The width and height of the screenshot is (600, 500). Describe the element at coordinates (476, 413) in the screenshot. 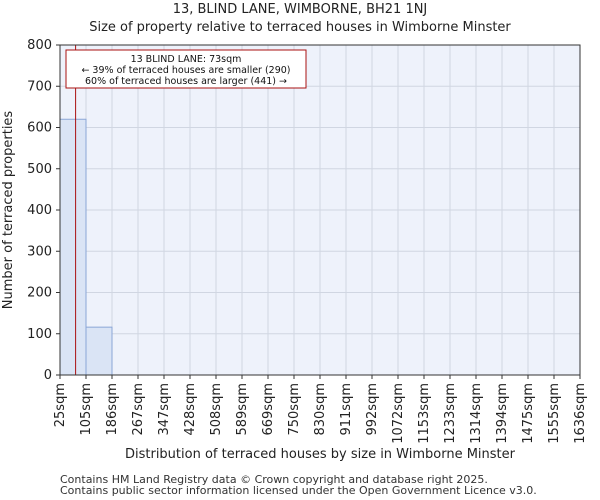

I see `x-tick-label: 1314sqm` at that location.